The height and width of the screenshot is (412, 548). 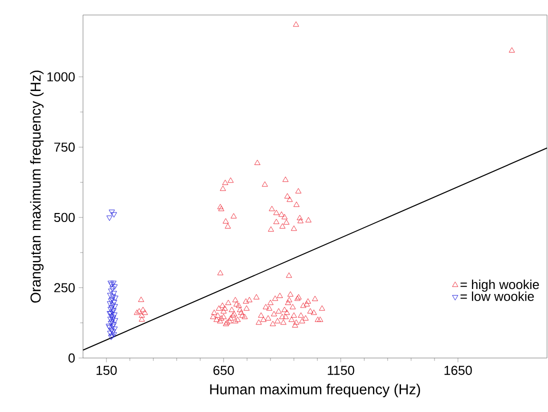 What do you see at coordinates (458, 370) in the screenshot?
I see `x-tick-label: 1650` at bounding box center [458, 370].